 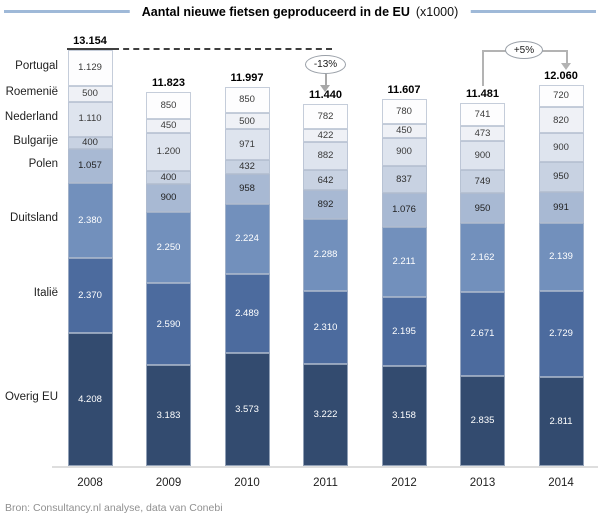 I want to click on segment-value-label: 642, so click(x=325, y=180).